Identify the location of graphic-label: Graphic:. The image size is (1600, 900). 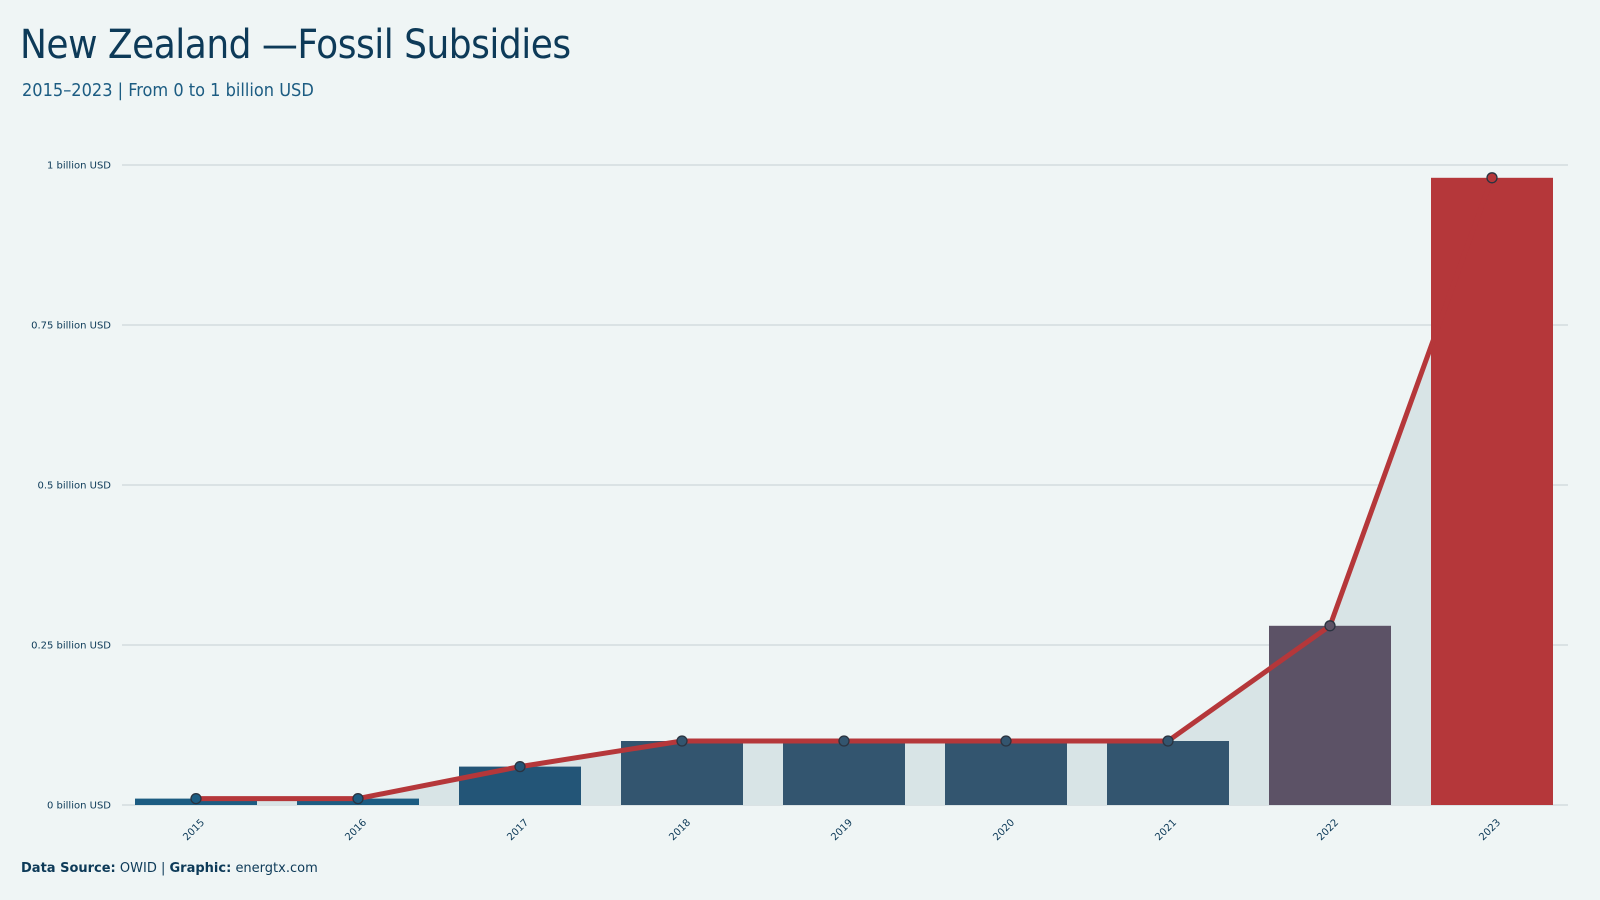
(200, 868).